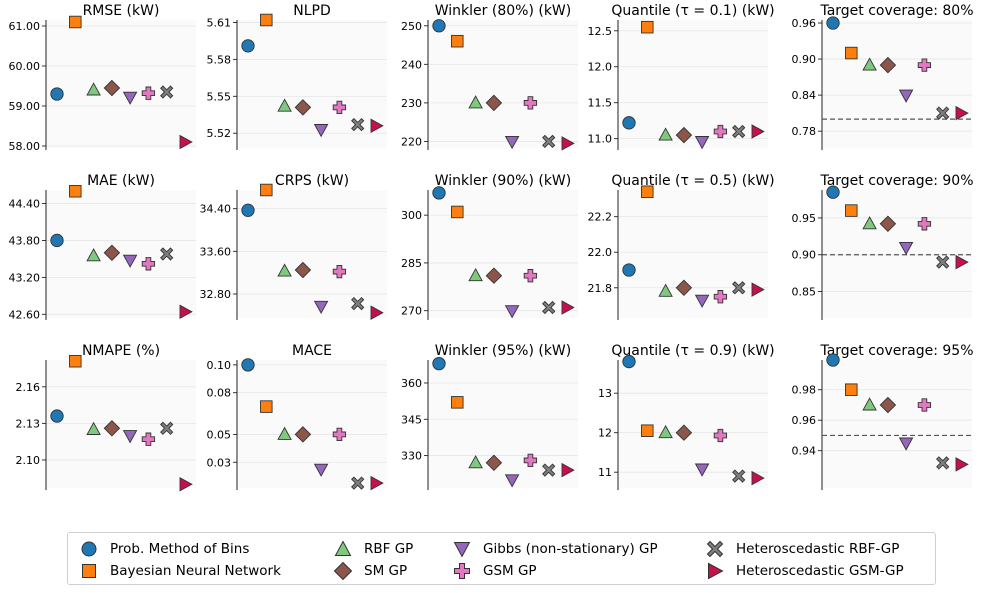 This screenshot has height=593, width=996. Describe the element at coordinates (896, 351) in the screenshot. I see `panel-title: Target coverage: 95%` at that location.